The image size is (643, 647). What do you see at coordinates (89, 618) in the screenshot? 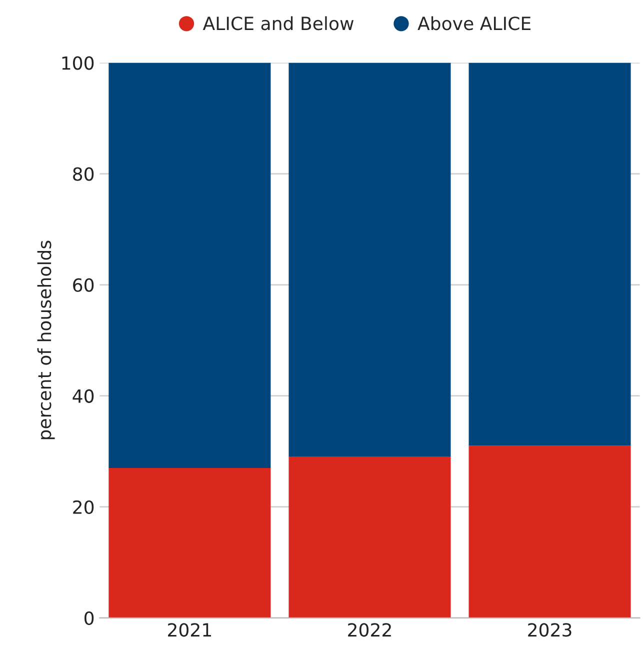
I see `y-tick-label: 0` at bounding box center [89, 618].